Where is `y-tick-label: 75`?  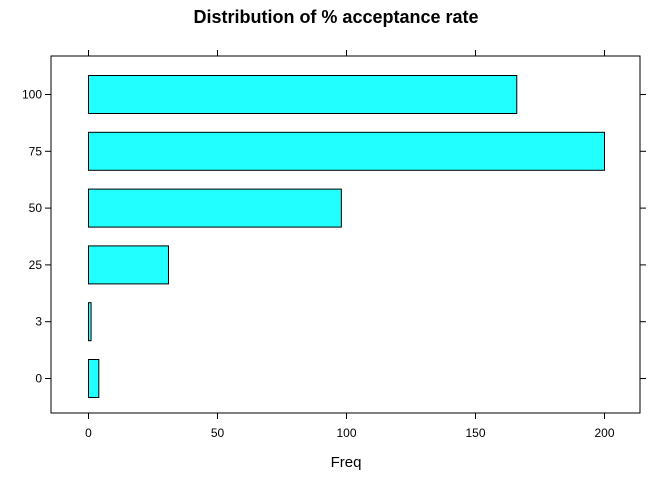
y-tick-label: 75 is located at coordinates (36, 151).